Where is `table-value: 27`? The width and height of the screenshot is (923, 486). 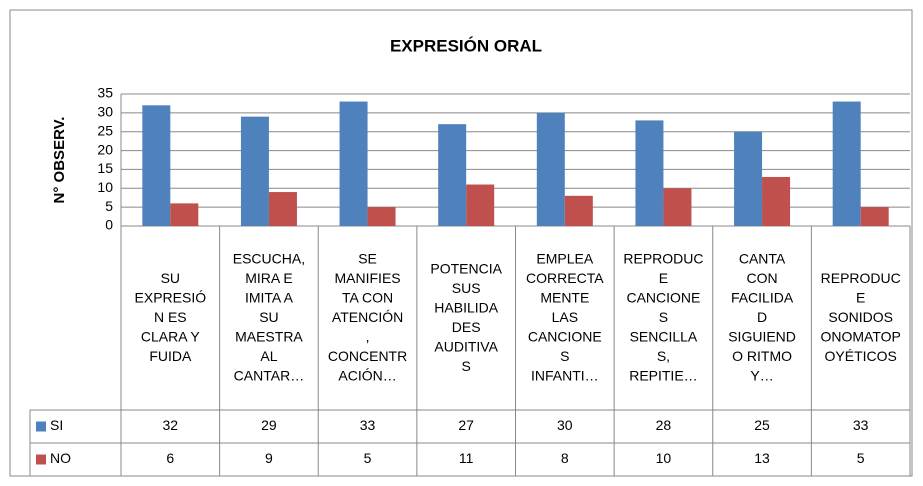
table-value: 27 is located at coordinates (466, 425).